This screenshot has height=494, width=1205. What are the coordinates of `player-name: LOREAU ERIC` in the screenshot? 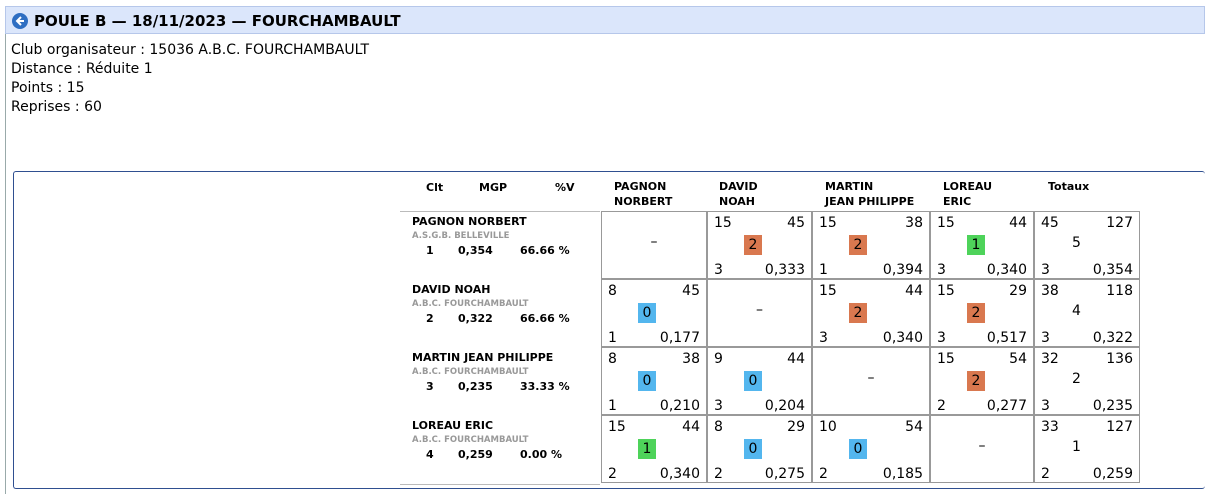 It's located at (453, 425).